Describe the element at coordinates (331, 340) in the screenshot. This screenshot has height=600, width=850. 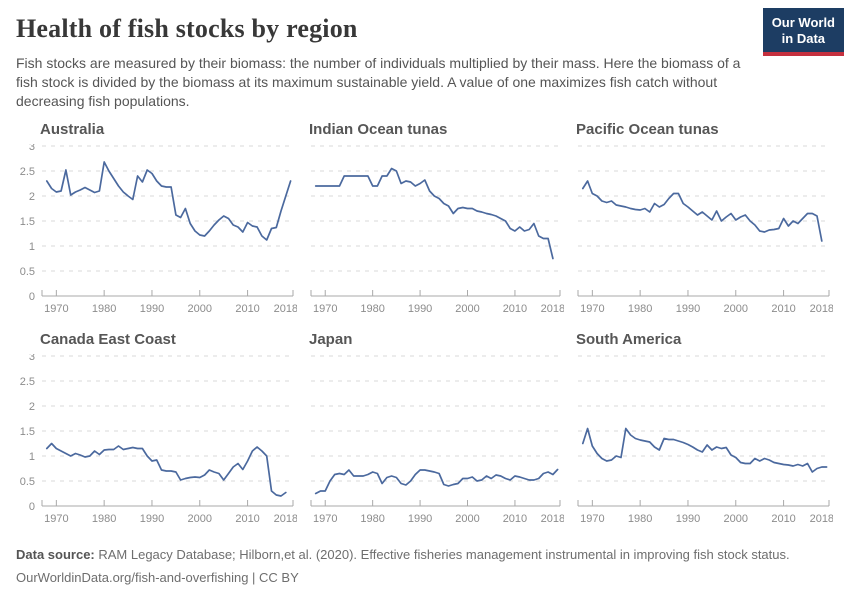
I see `facet-title: Japan` at that location.